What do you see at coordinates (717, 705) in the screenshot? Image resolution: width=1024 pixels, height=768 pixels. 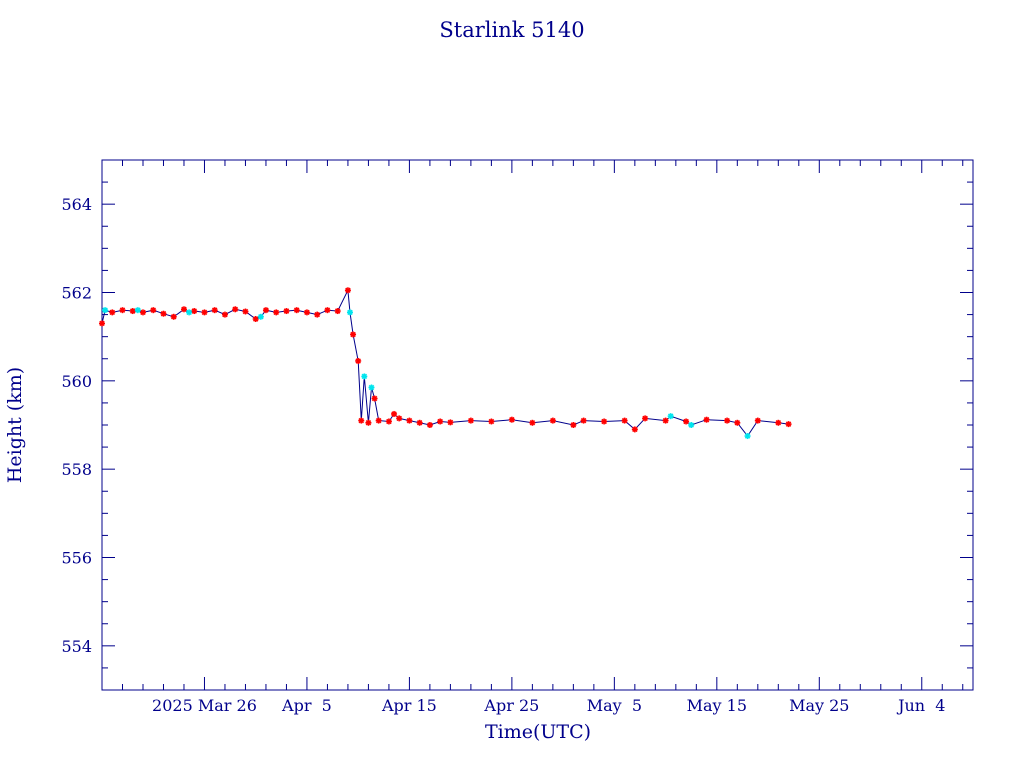 I see `x-tick-label: May 15` at bounding box center [717, 705].